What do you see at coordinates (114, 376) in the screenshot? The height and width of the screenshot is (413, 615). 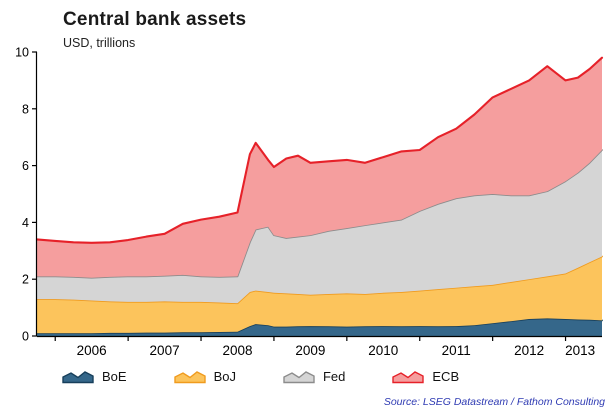 I see `legend-label-boe: BoE` at bounding box center [114, 376].